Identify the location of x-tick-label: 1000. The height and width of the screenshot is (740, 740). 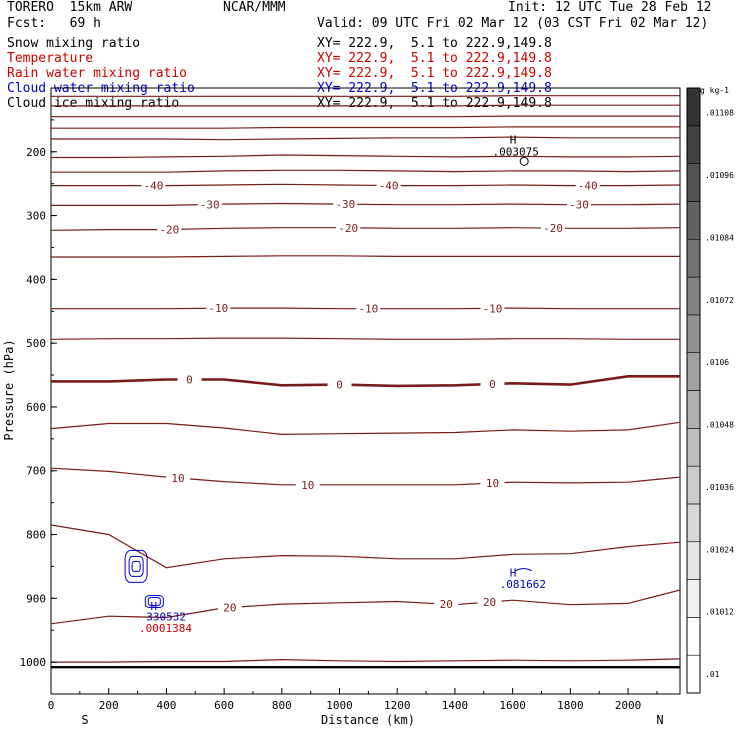
(339, 705).